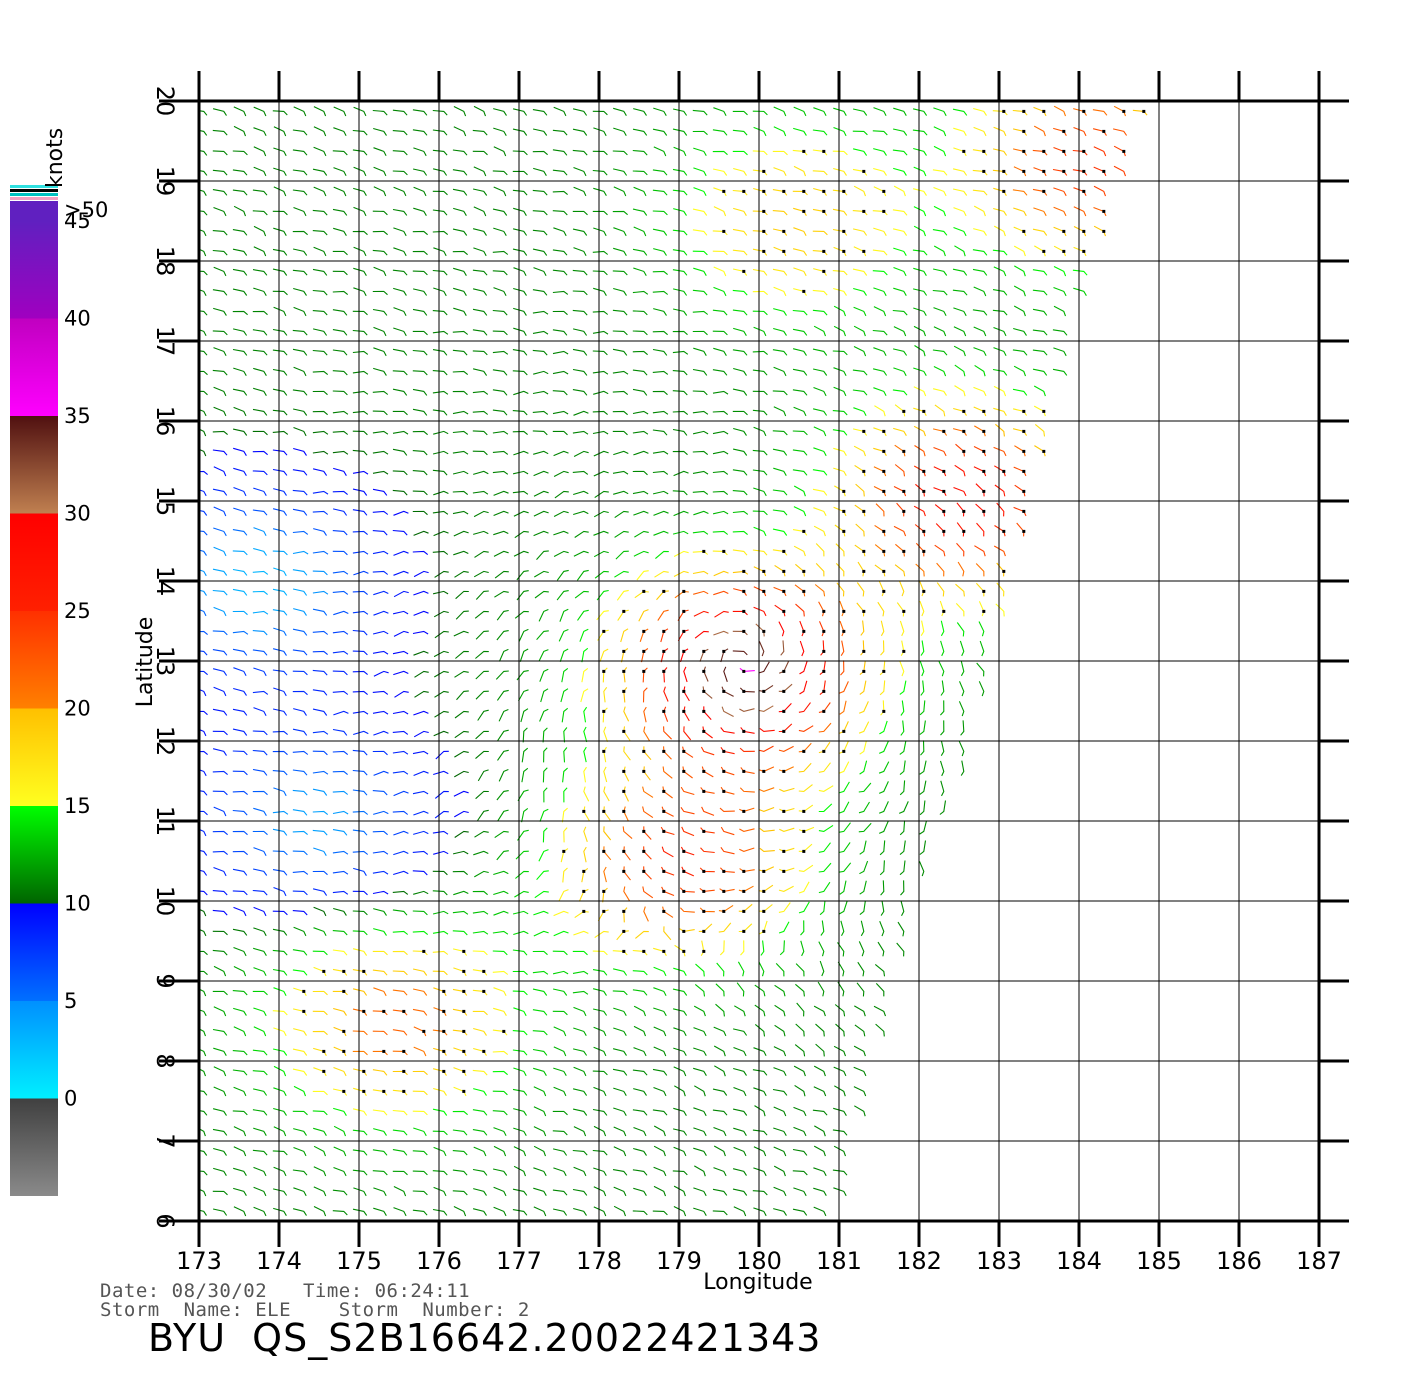 The image size is (1420, 1400). I want to click on legend-tick-label: 0, so click(70, 1099).